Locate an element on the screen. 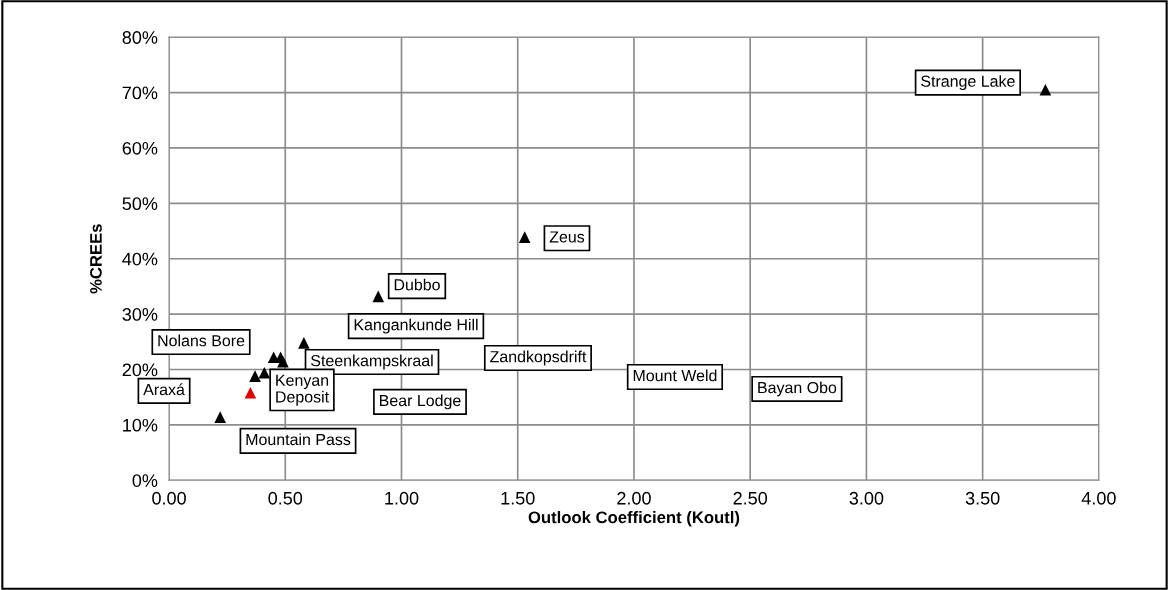 The image size is (1169, 590). x-tick-label: 3.50 is located at coordinates (982, 498).